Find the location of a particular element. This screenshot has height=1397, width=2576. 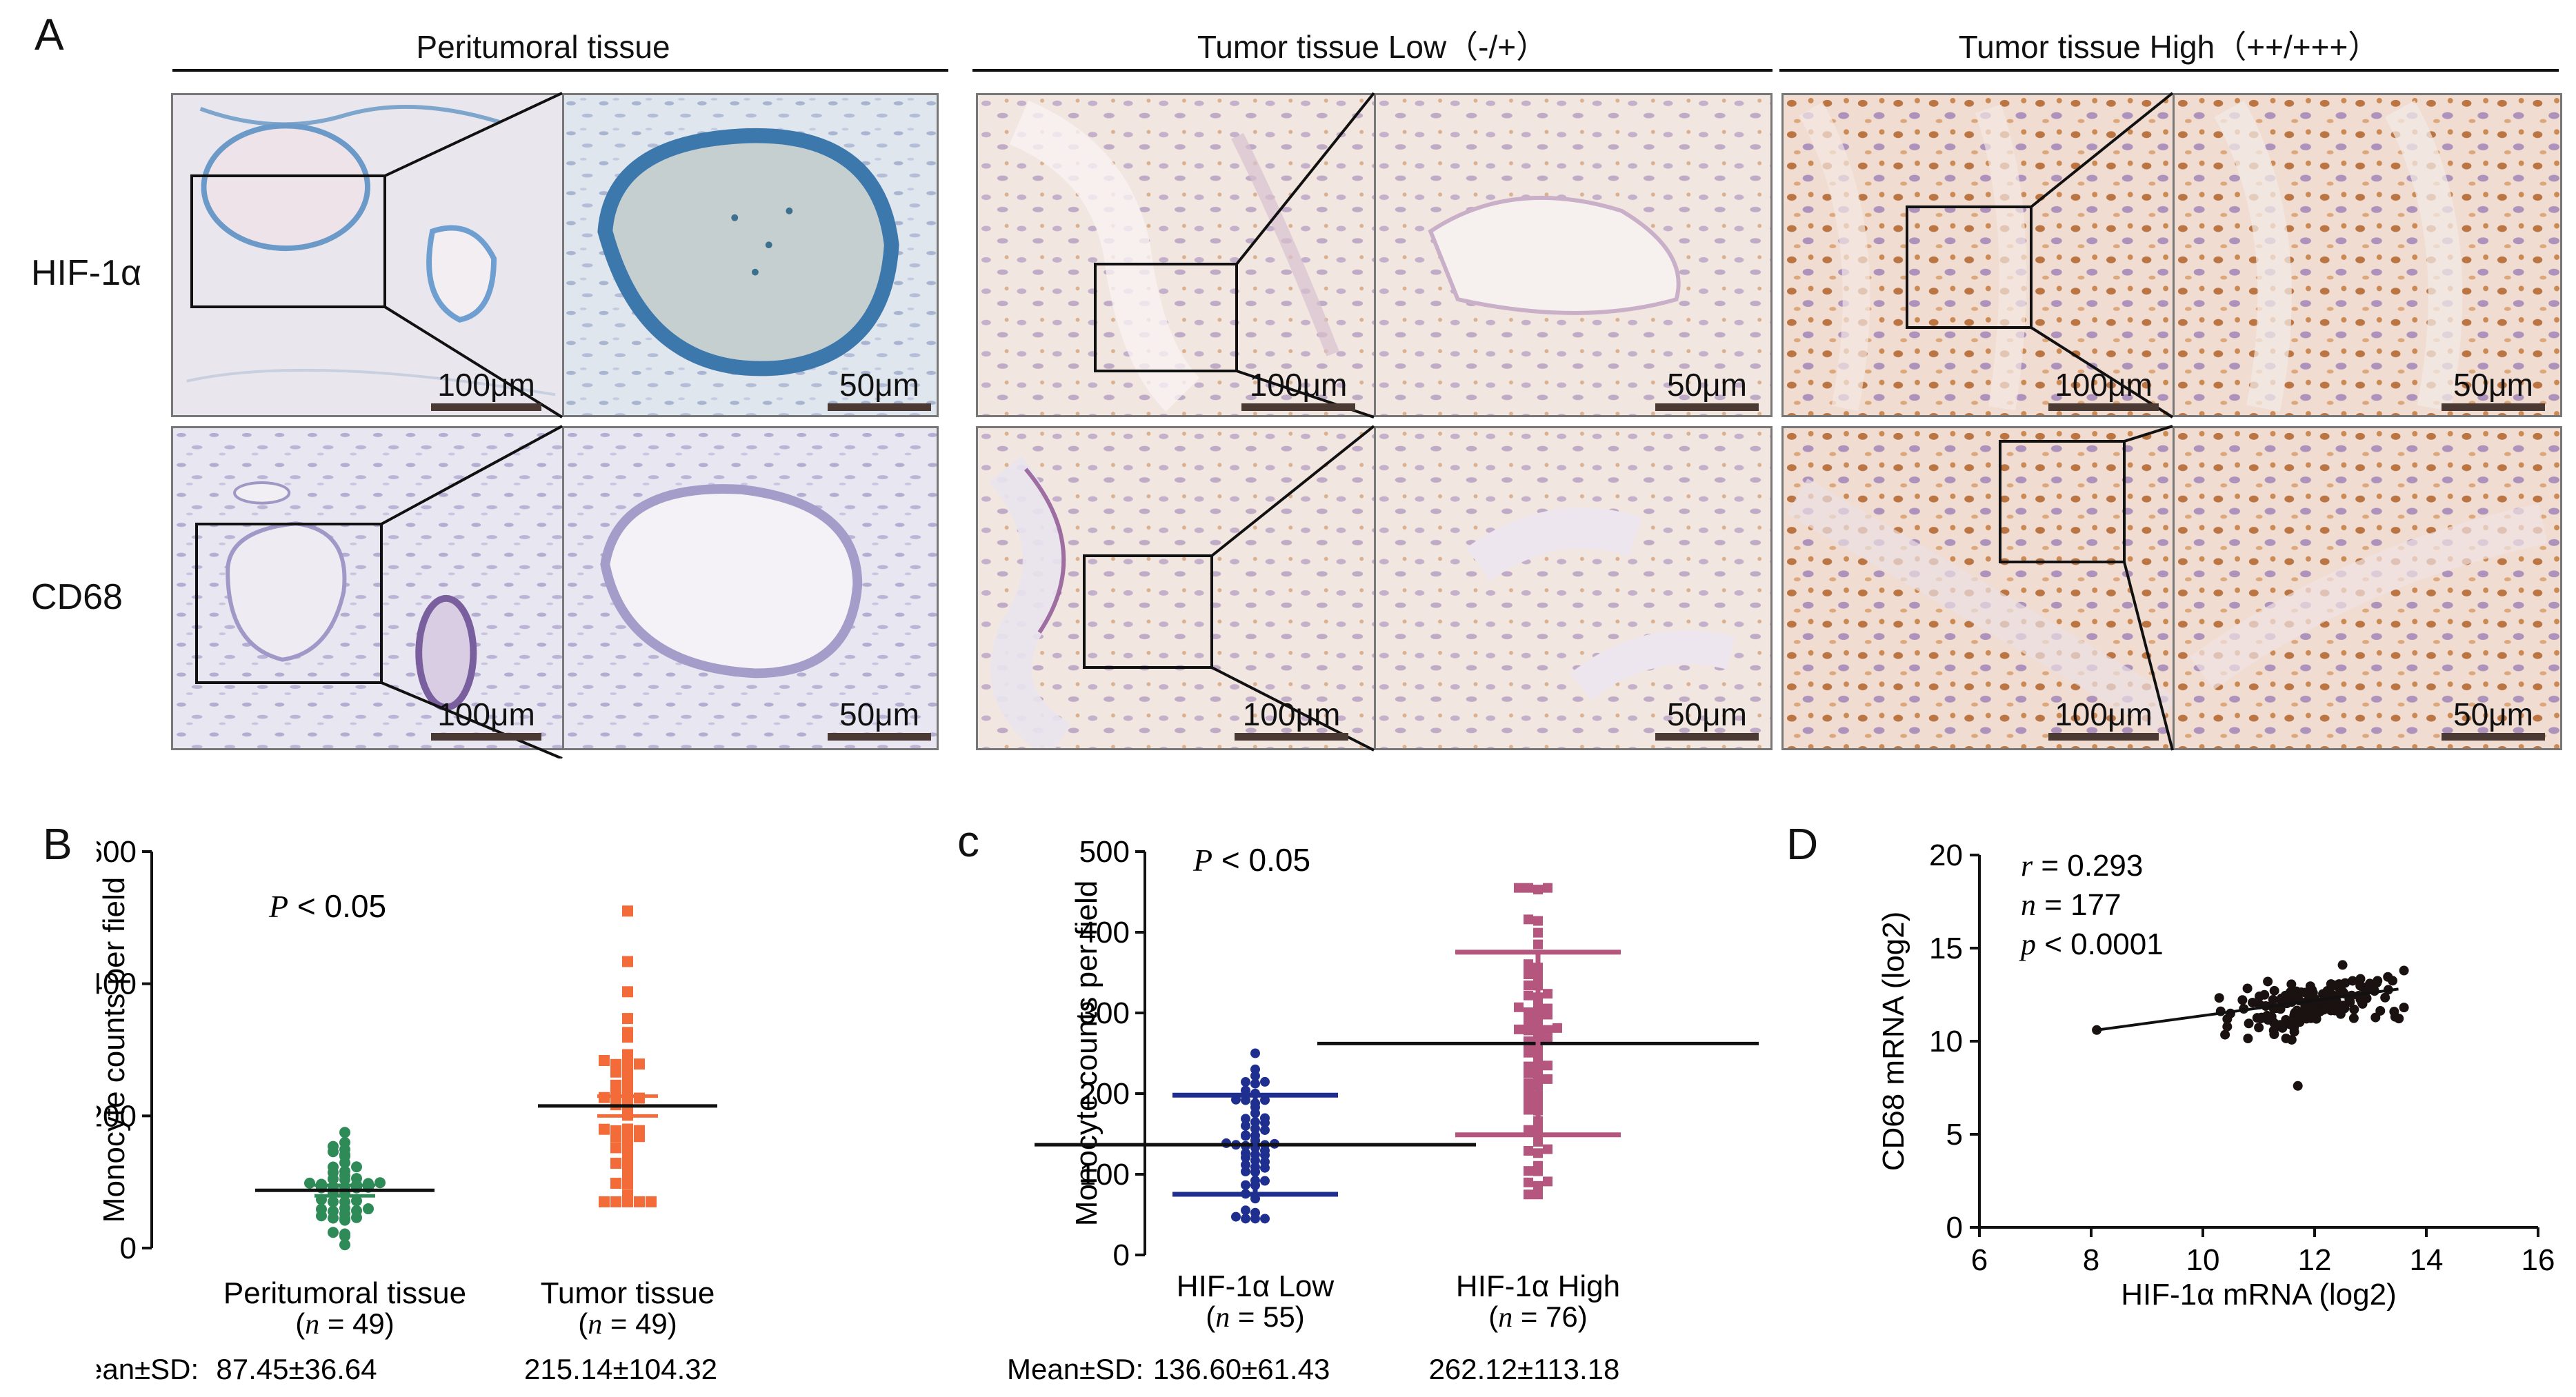

stat-annotation: n = 177 is located at coordinates (2071, 905).